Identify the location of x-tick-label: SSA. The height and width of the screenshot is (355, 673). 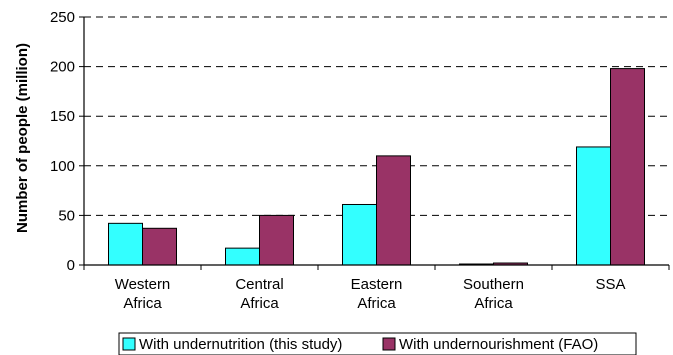
(610, 284).